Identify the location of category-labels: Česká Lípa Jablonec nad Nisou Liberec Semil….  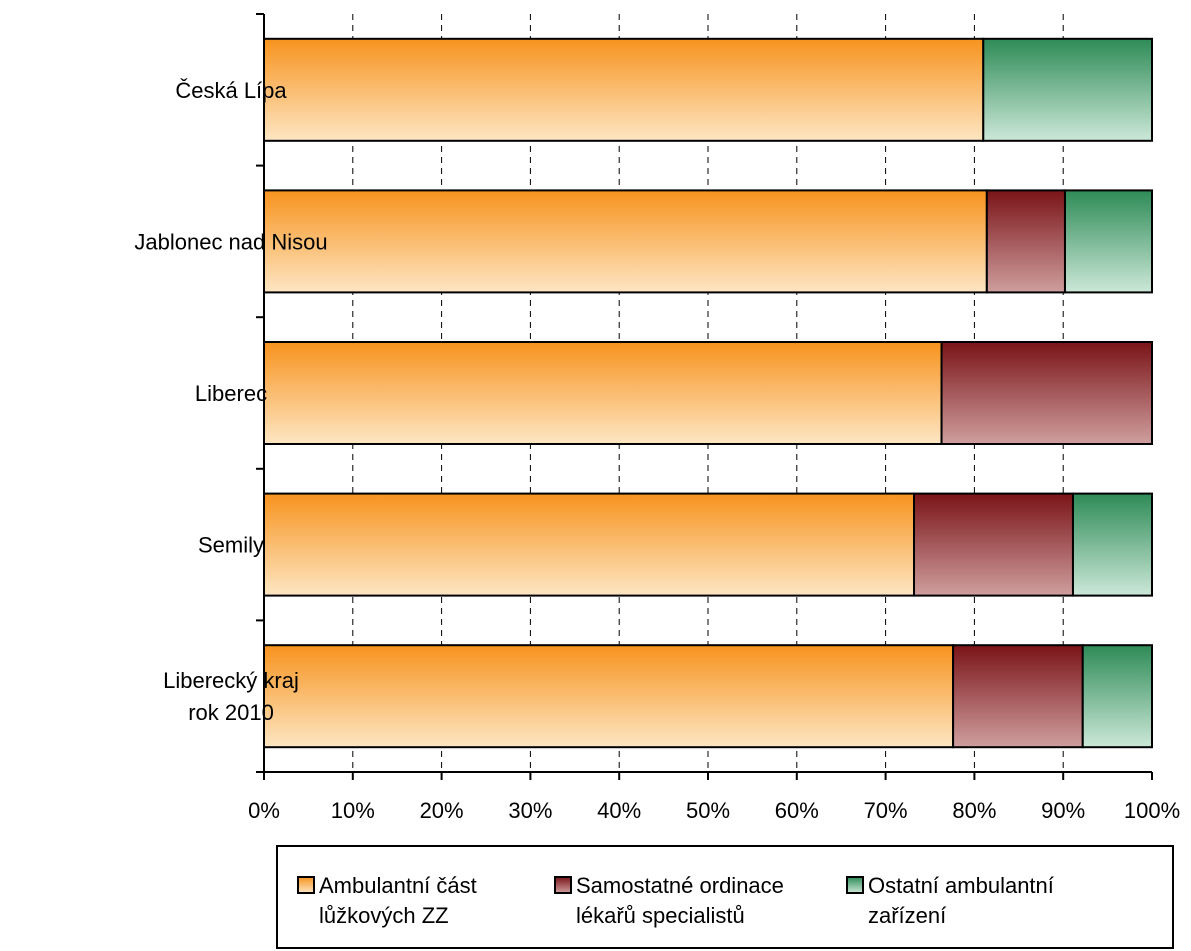
(230, 401).